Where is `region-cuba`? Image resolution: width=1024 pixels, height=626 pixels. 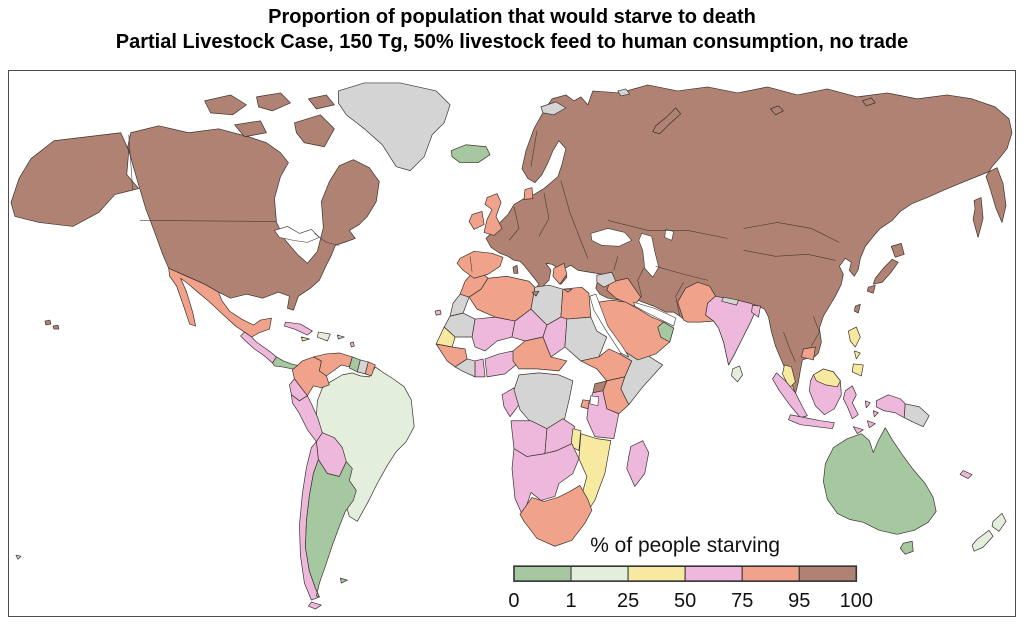 region-cuba is located at coordinates (298, 328).